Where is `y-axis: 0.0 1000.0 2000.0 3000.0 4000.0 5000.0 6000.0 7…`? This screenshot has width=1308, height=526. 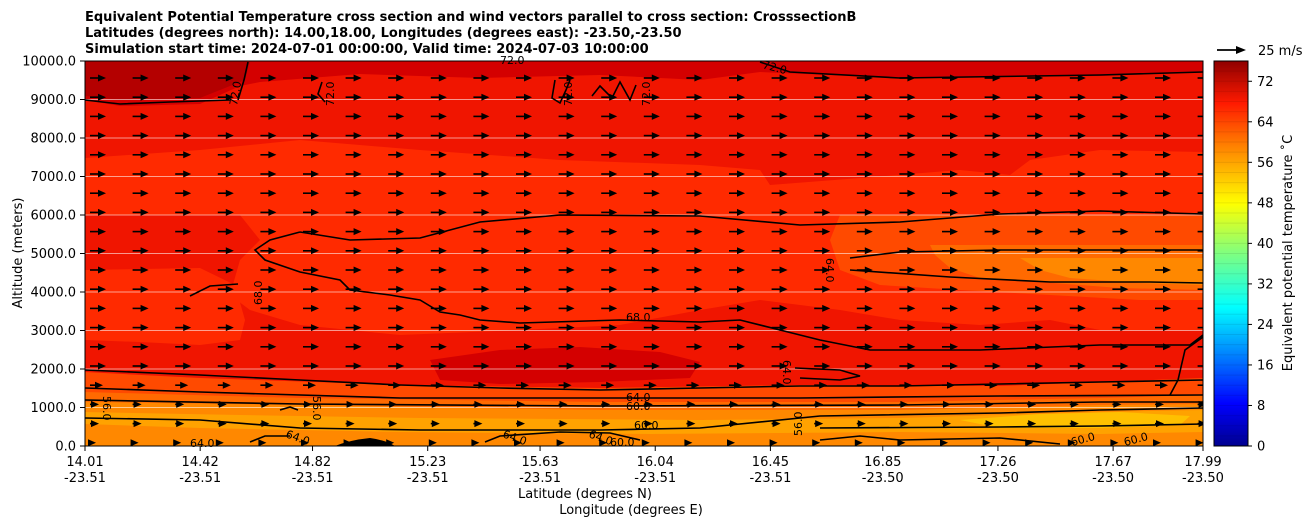 y-axis: 0.0 1000.0 2000.0 3000.0 4000.0 5000.0 6000.0 7… is located at coordinates (53, 255).